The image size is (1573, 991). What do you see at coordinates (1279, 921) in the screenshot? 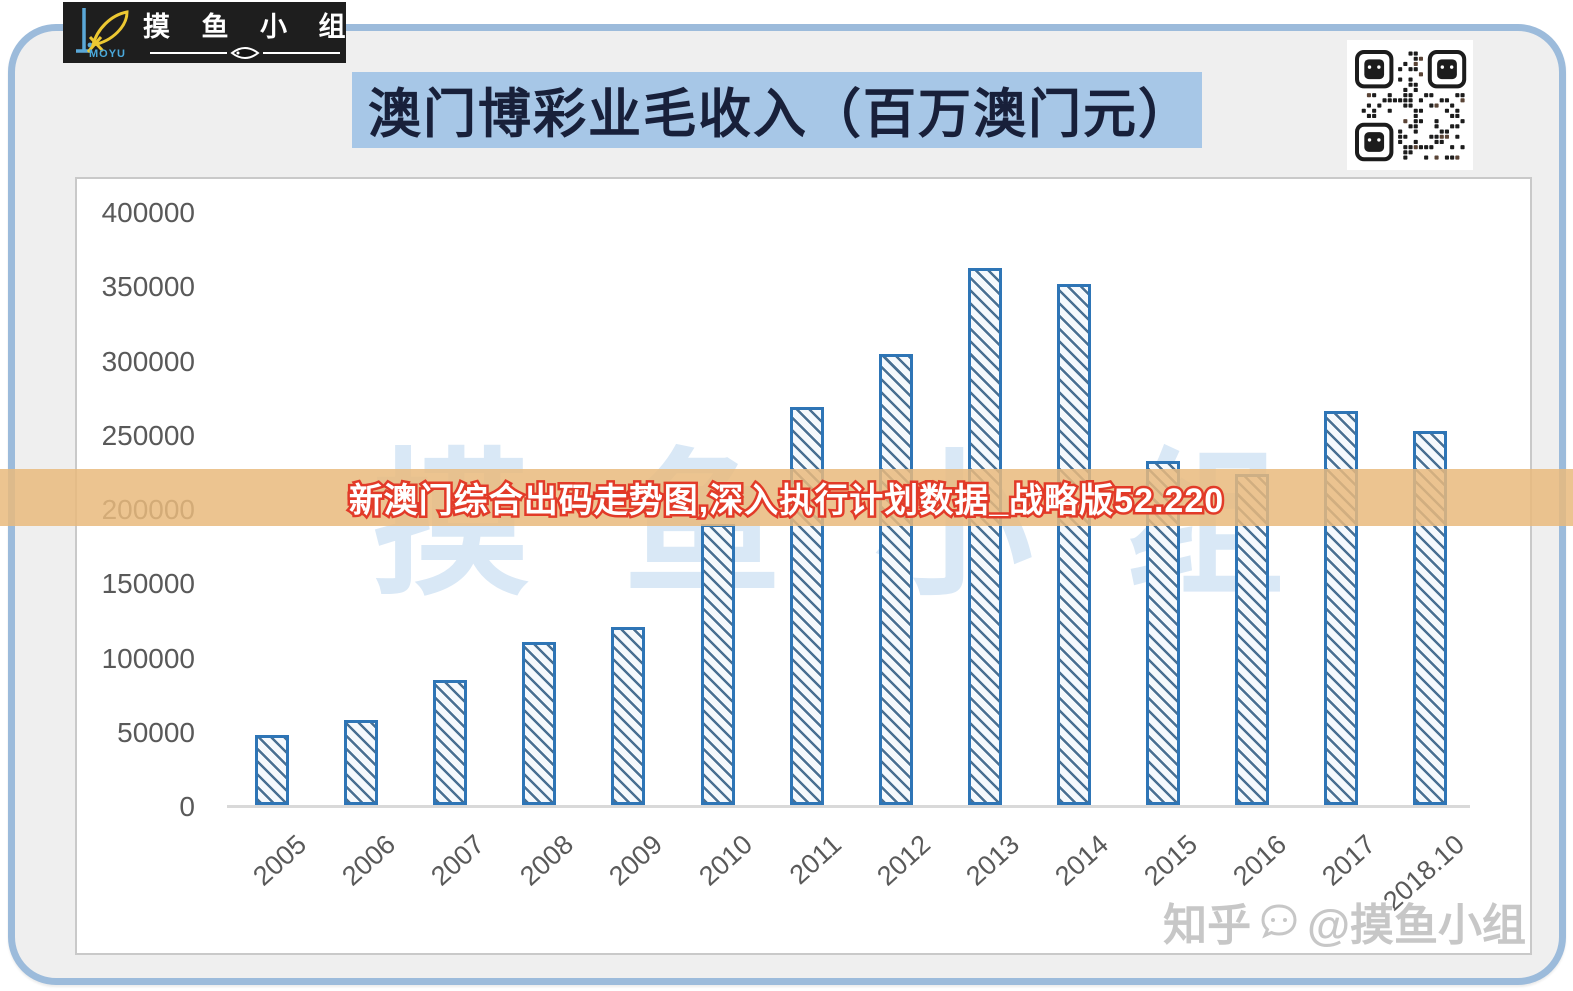
I see `chat-bubble-icon` at bounding box center [1279, 921].